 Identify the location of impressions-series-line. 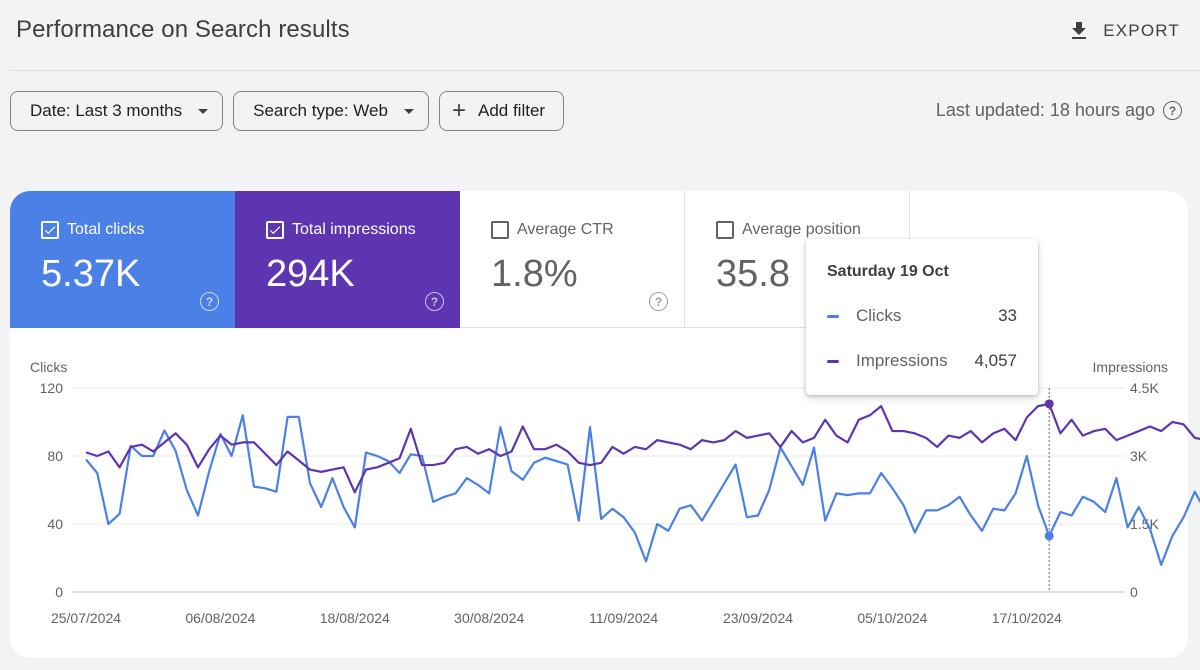
(642, 448).